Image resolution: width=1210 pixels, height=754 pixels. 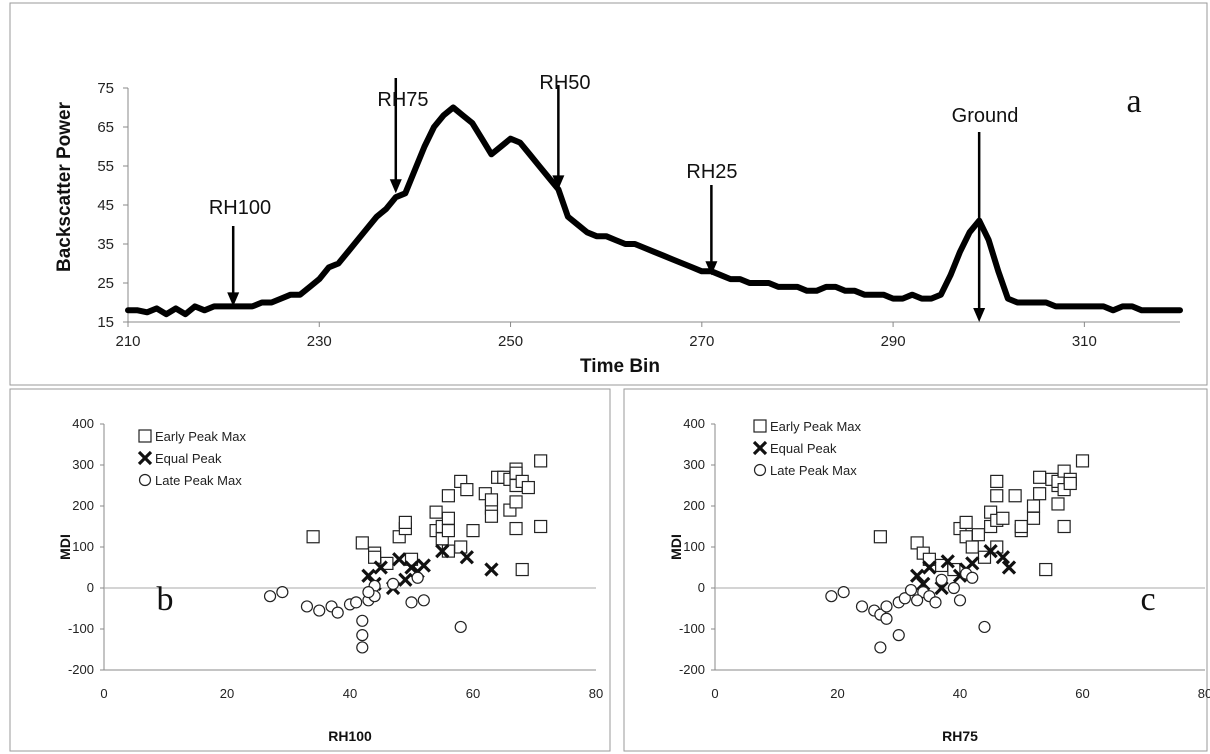 I want to click on annotation-label-rh100: RH100, so click(x=240, y=208).